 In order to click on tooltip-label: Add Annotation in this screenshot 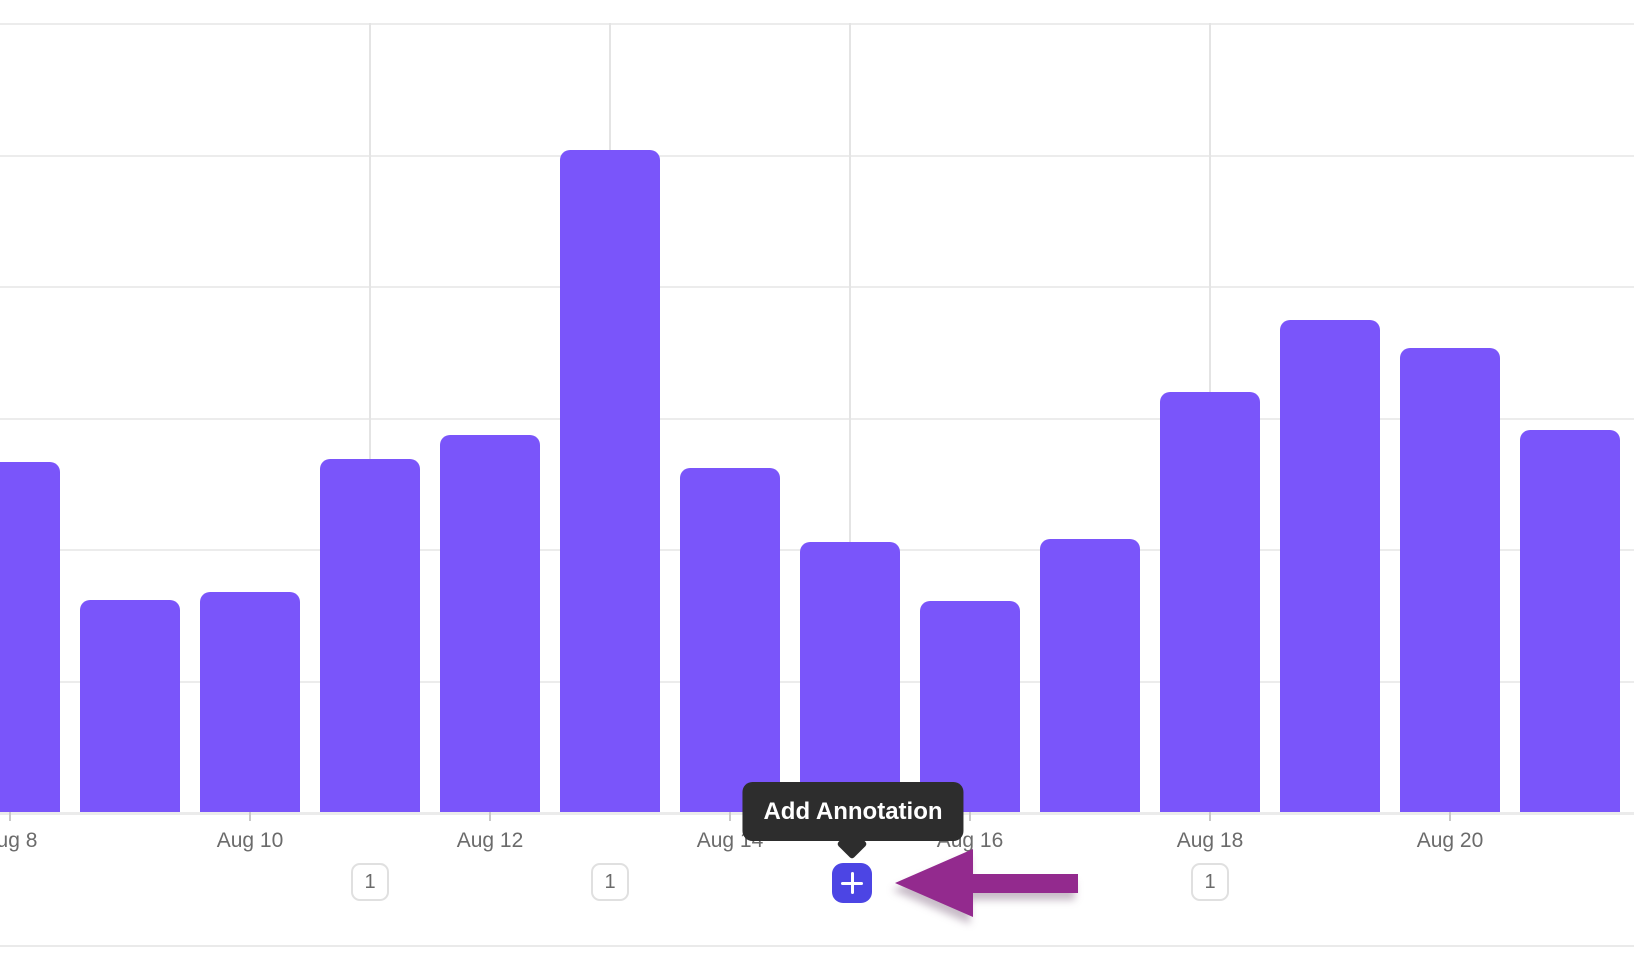, I will do `click(853, 811)`.